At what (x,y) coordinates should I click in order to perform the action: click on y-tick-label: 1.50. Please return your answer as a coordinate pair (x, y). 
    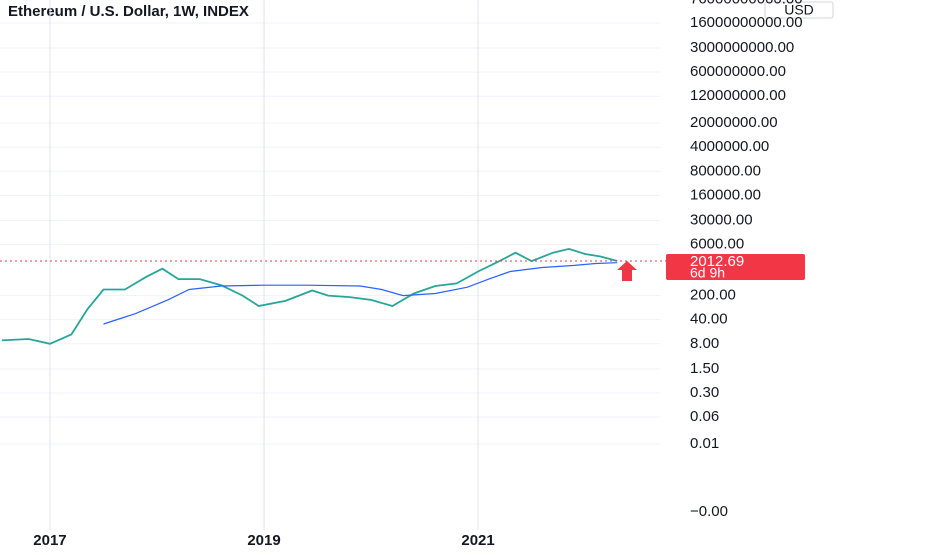
    Looking at the image, I should click on (704, 368).